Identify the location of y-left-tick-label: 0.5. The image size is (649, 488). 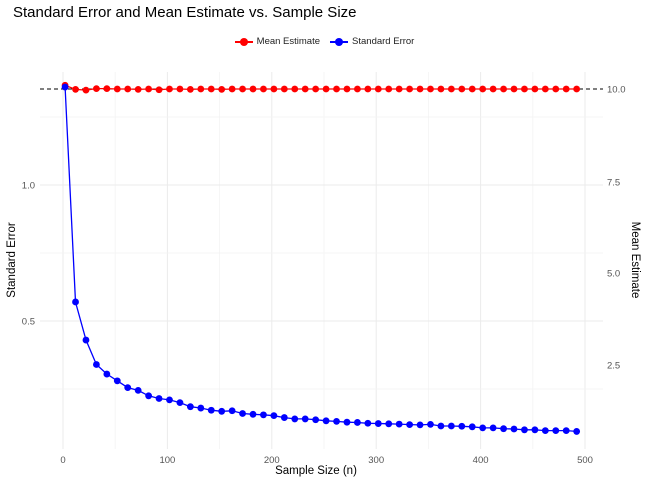
(28, 322).